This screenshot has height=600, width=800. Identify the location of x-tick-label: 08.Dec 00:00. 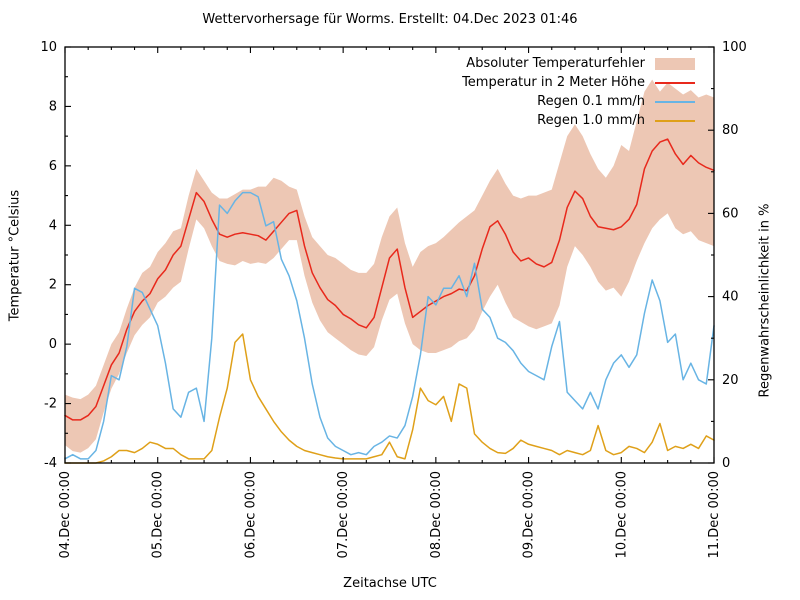
(436, 514).